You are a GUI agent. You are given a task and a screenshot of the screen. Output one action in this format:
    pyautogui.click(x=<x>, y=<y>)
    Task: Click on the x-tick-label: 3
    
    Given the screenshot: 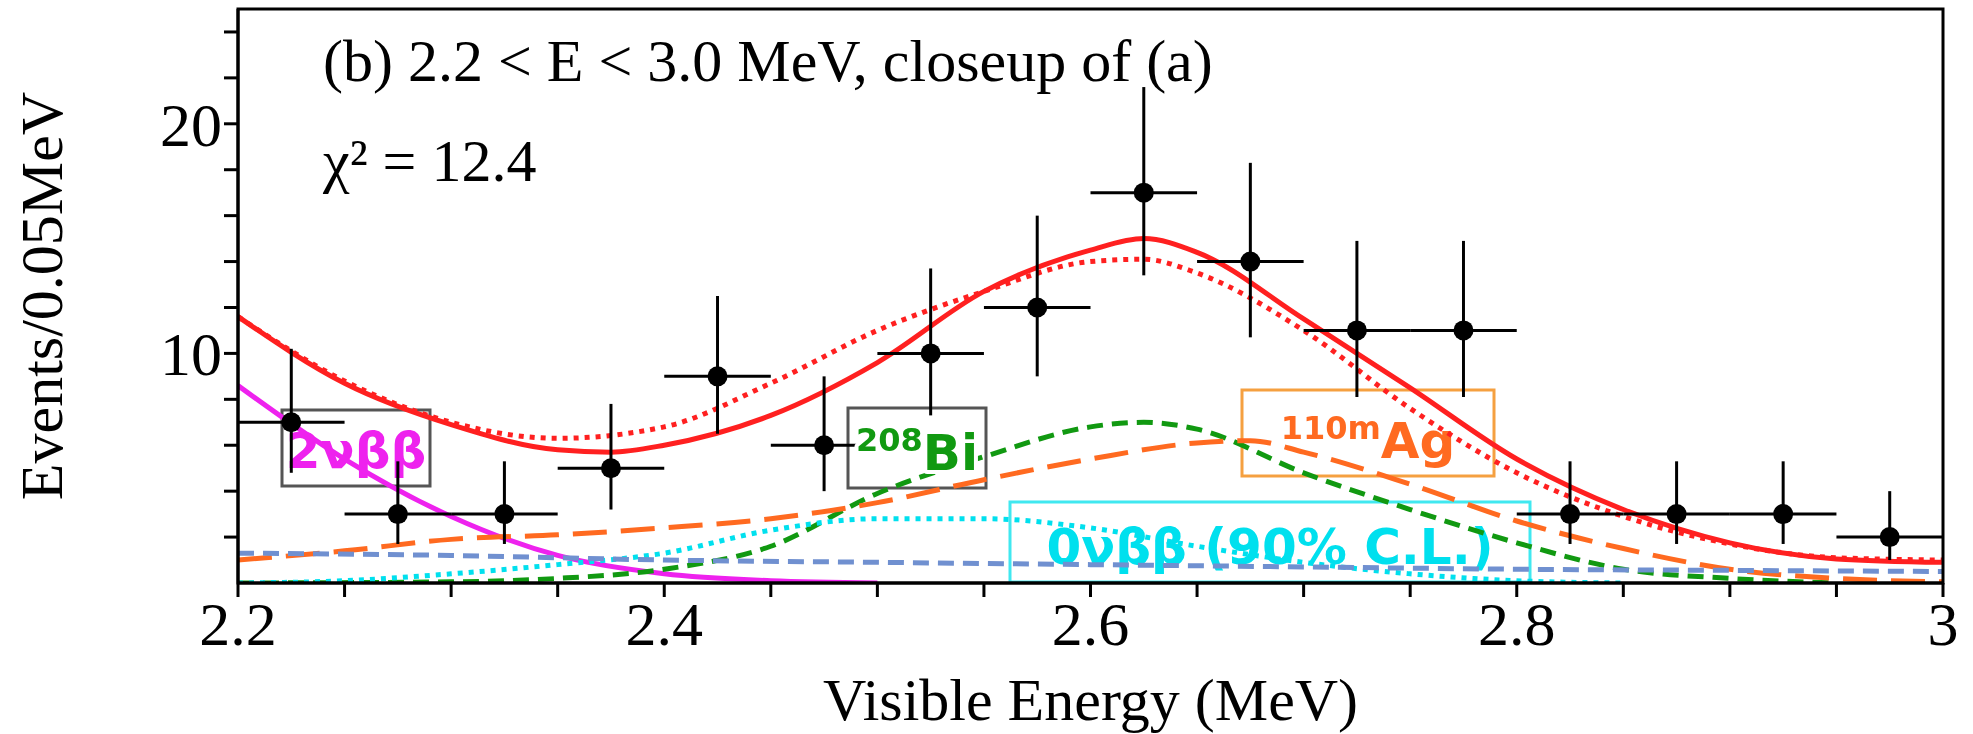 What is the action you would take?
    pyautogui.click(x=1943, y=624)
    